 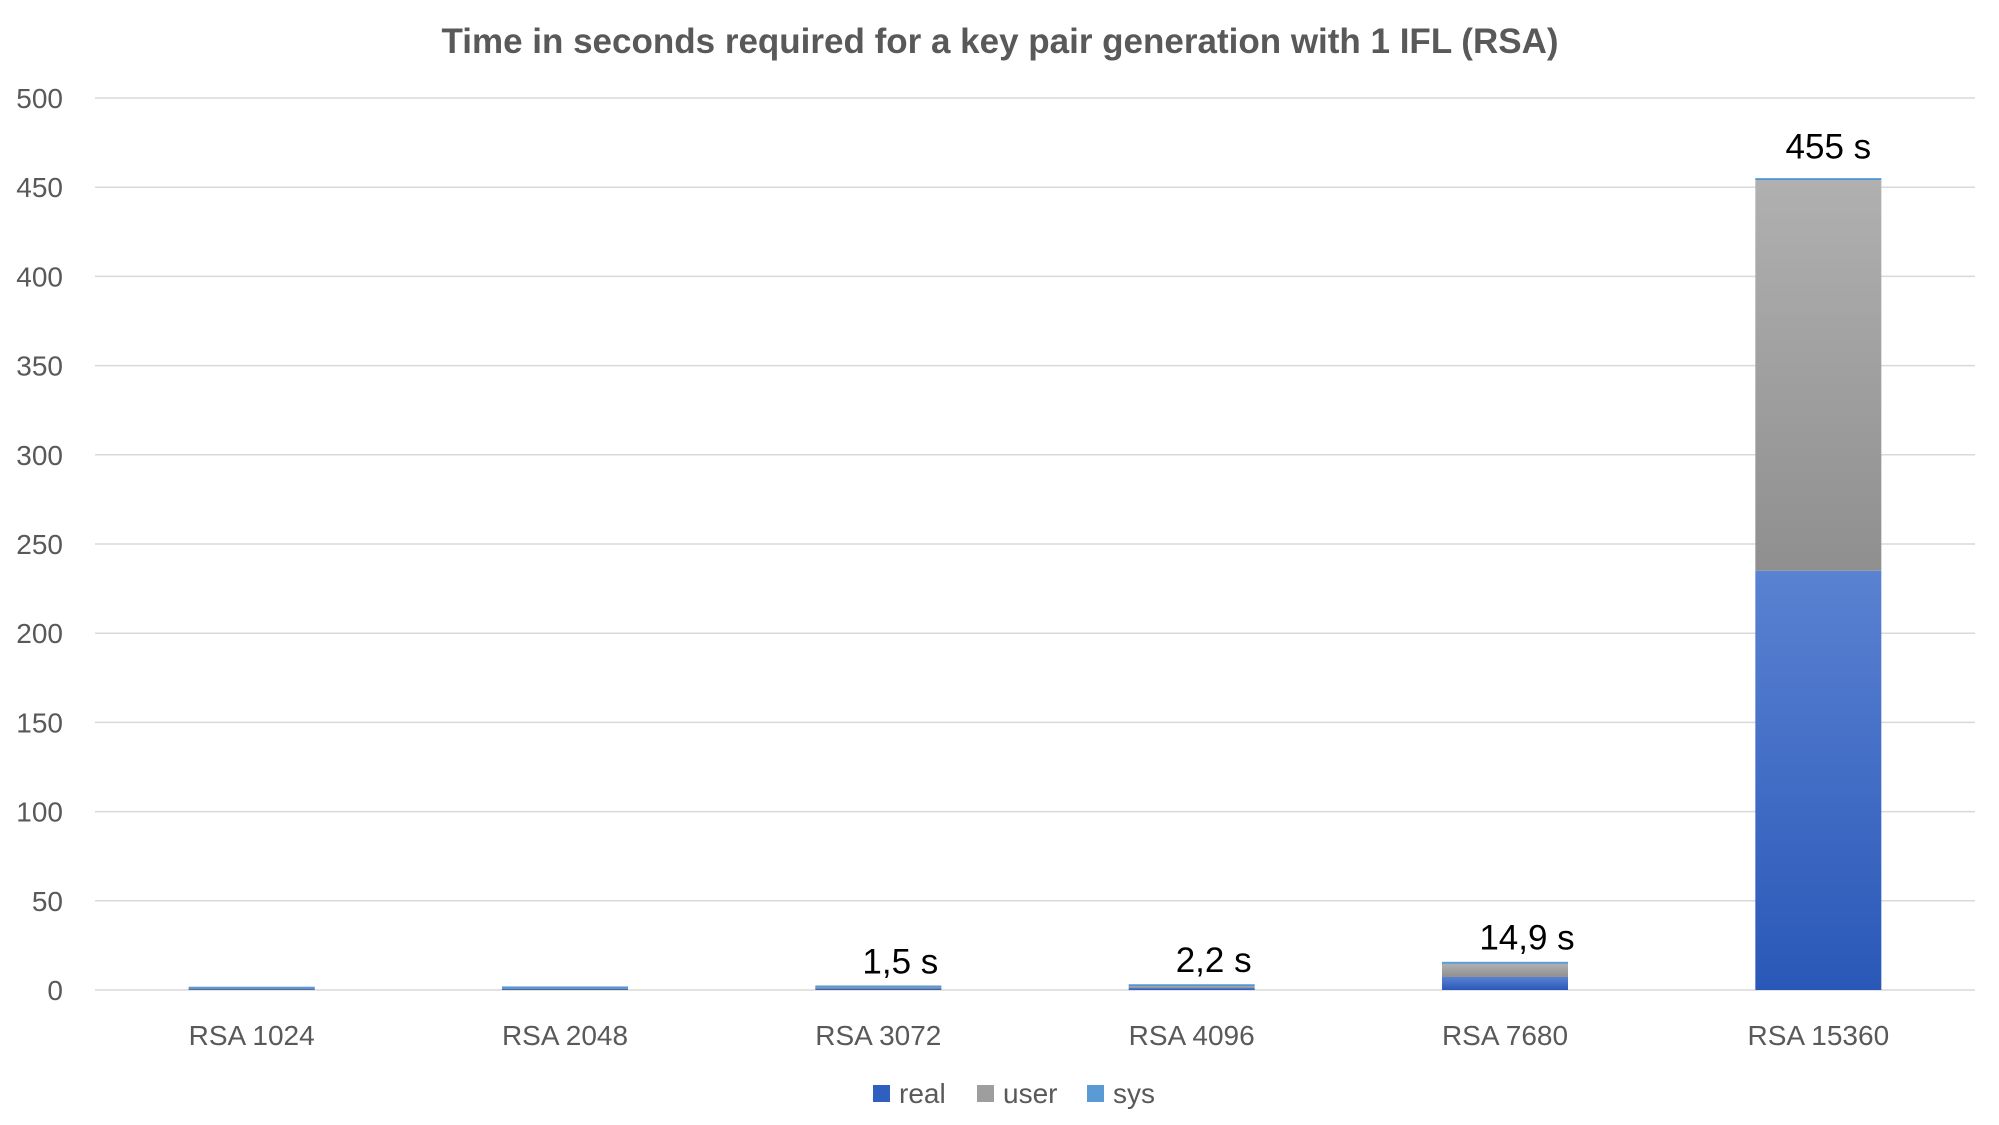 What do you see at coordinates (47, 901) in the screenshot?
I see `y-tick-label: 50` at bounding box center [47, 901].